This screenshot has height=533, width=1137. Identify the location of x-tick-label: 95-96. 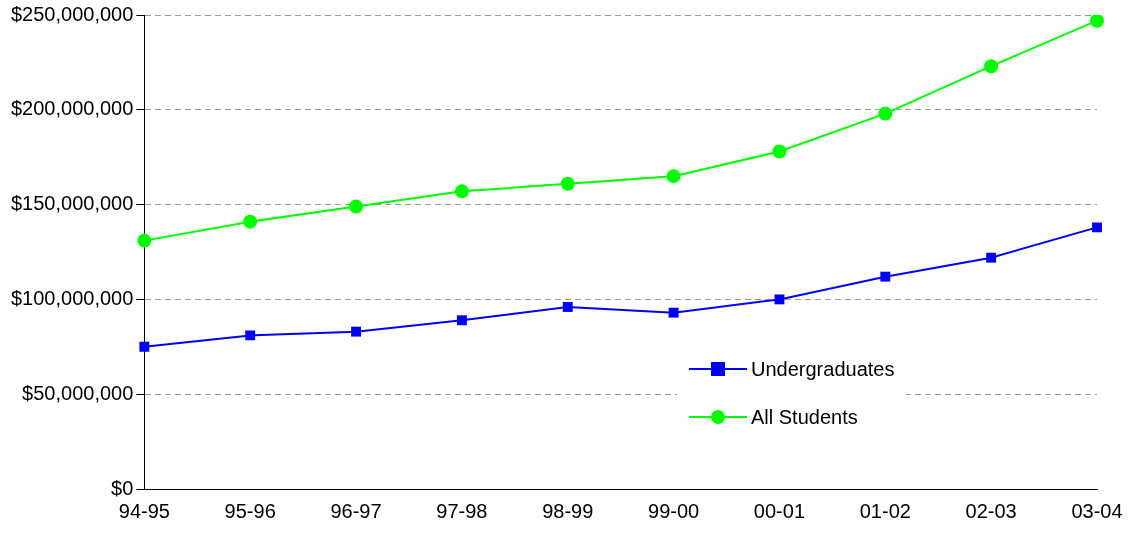
(250, 510).